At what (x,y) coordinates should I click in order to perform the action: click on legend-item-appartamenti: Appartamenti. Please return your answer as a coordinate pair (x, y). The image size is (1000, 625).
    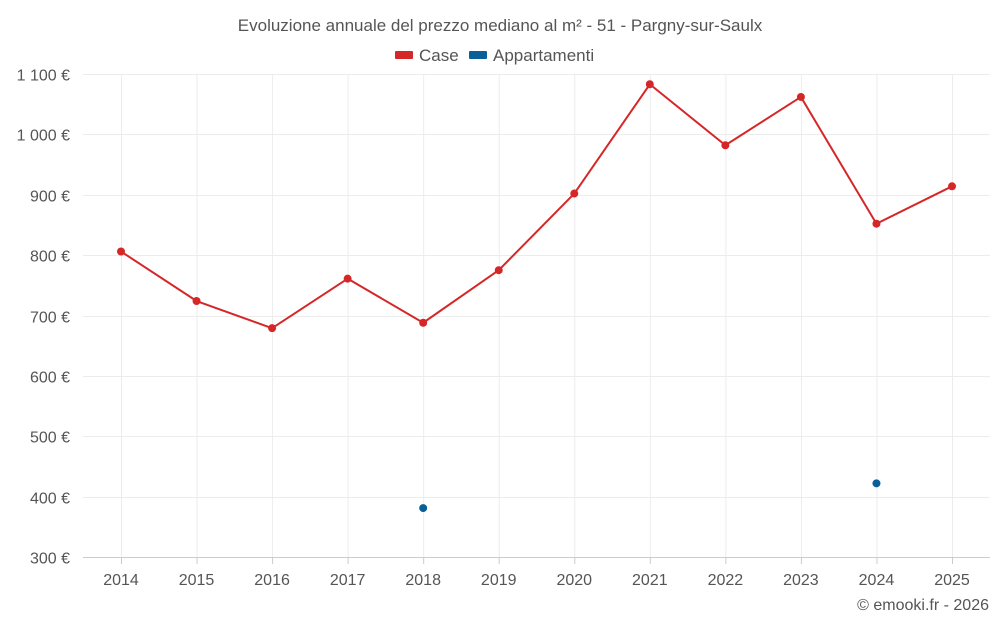
    Looking at the image, I should click on (531, 55).